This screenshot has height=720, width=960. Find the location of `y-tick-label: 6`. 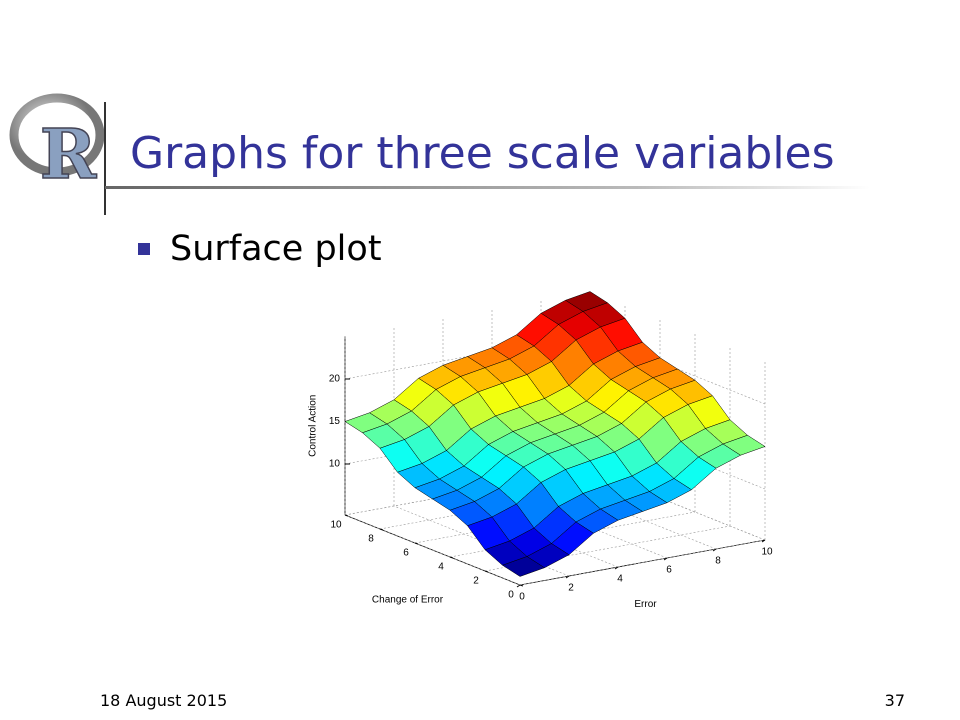

y-tick-label: 6 is located at coordinates (406, 553).